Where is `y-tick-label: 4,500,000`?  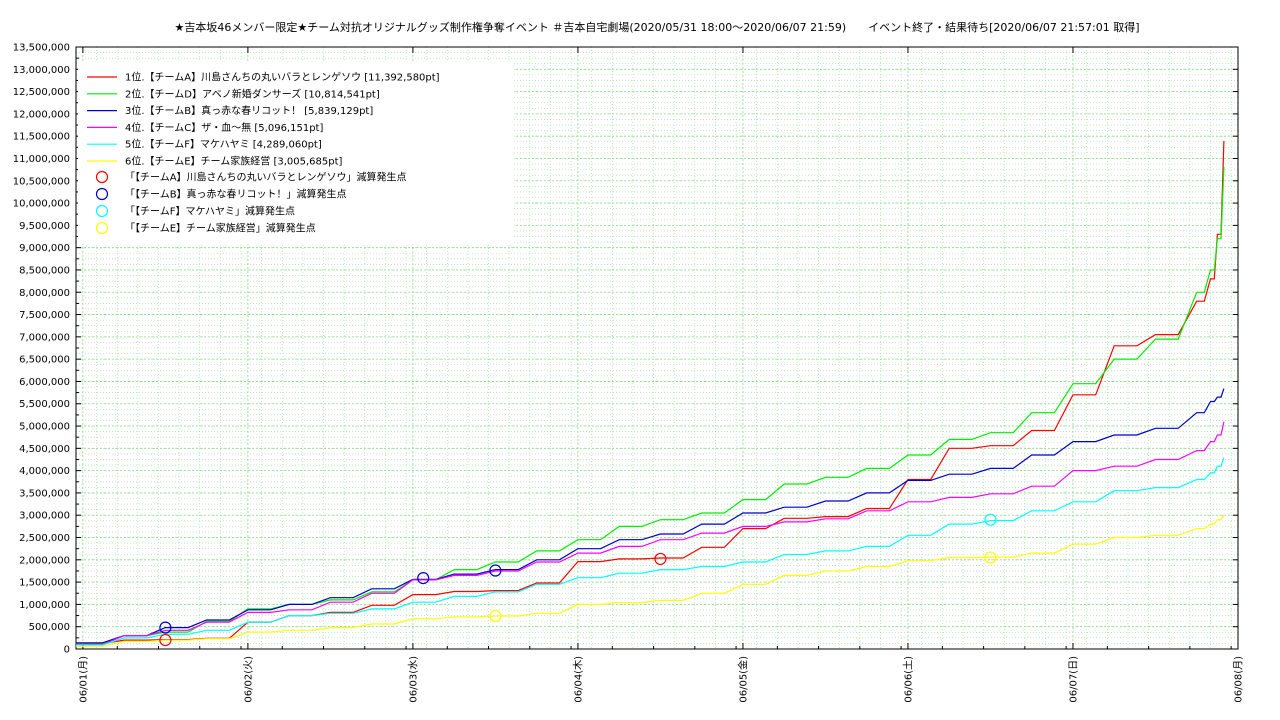
y-tick-label: 4,500,000 is located at coordinates (44, 449).